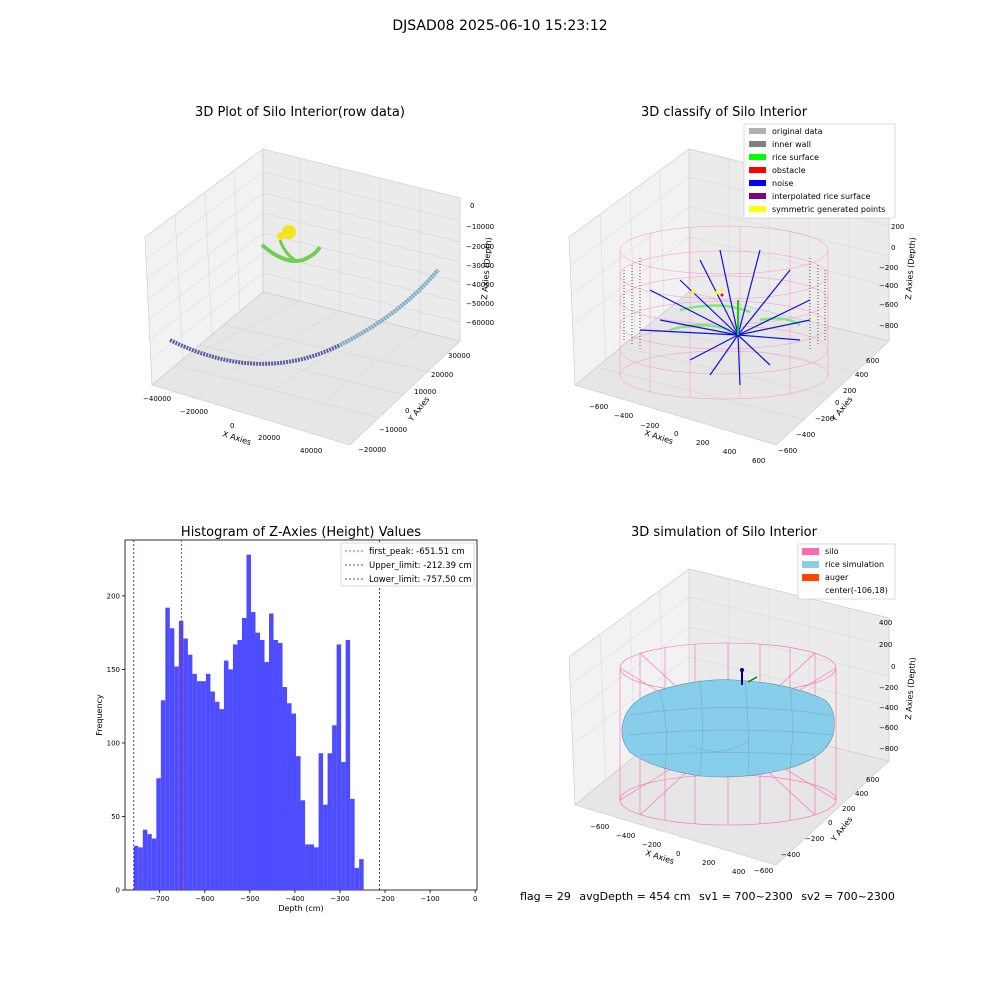 The width and height of the screenshot is (1000, 1000). I want to click on sim-z-ticks: 400 200 0 −200 −400 −600 −800, so click(888, 686).